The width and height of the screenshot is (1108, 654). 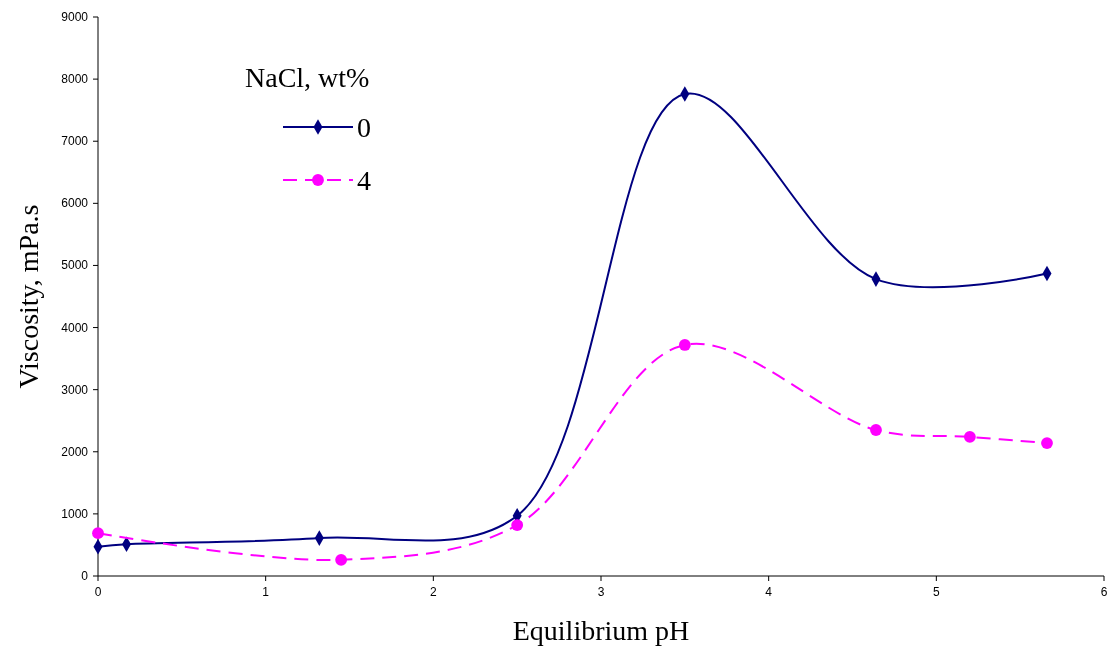 What do you see at coordinates (75, 141) in the screenshot?
I see `y-tick-label: 7000` at bounding box center [75, 141].